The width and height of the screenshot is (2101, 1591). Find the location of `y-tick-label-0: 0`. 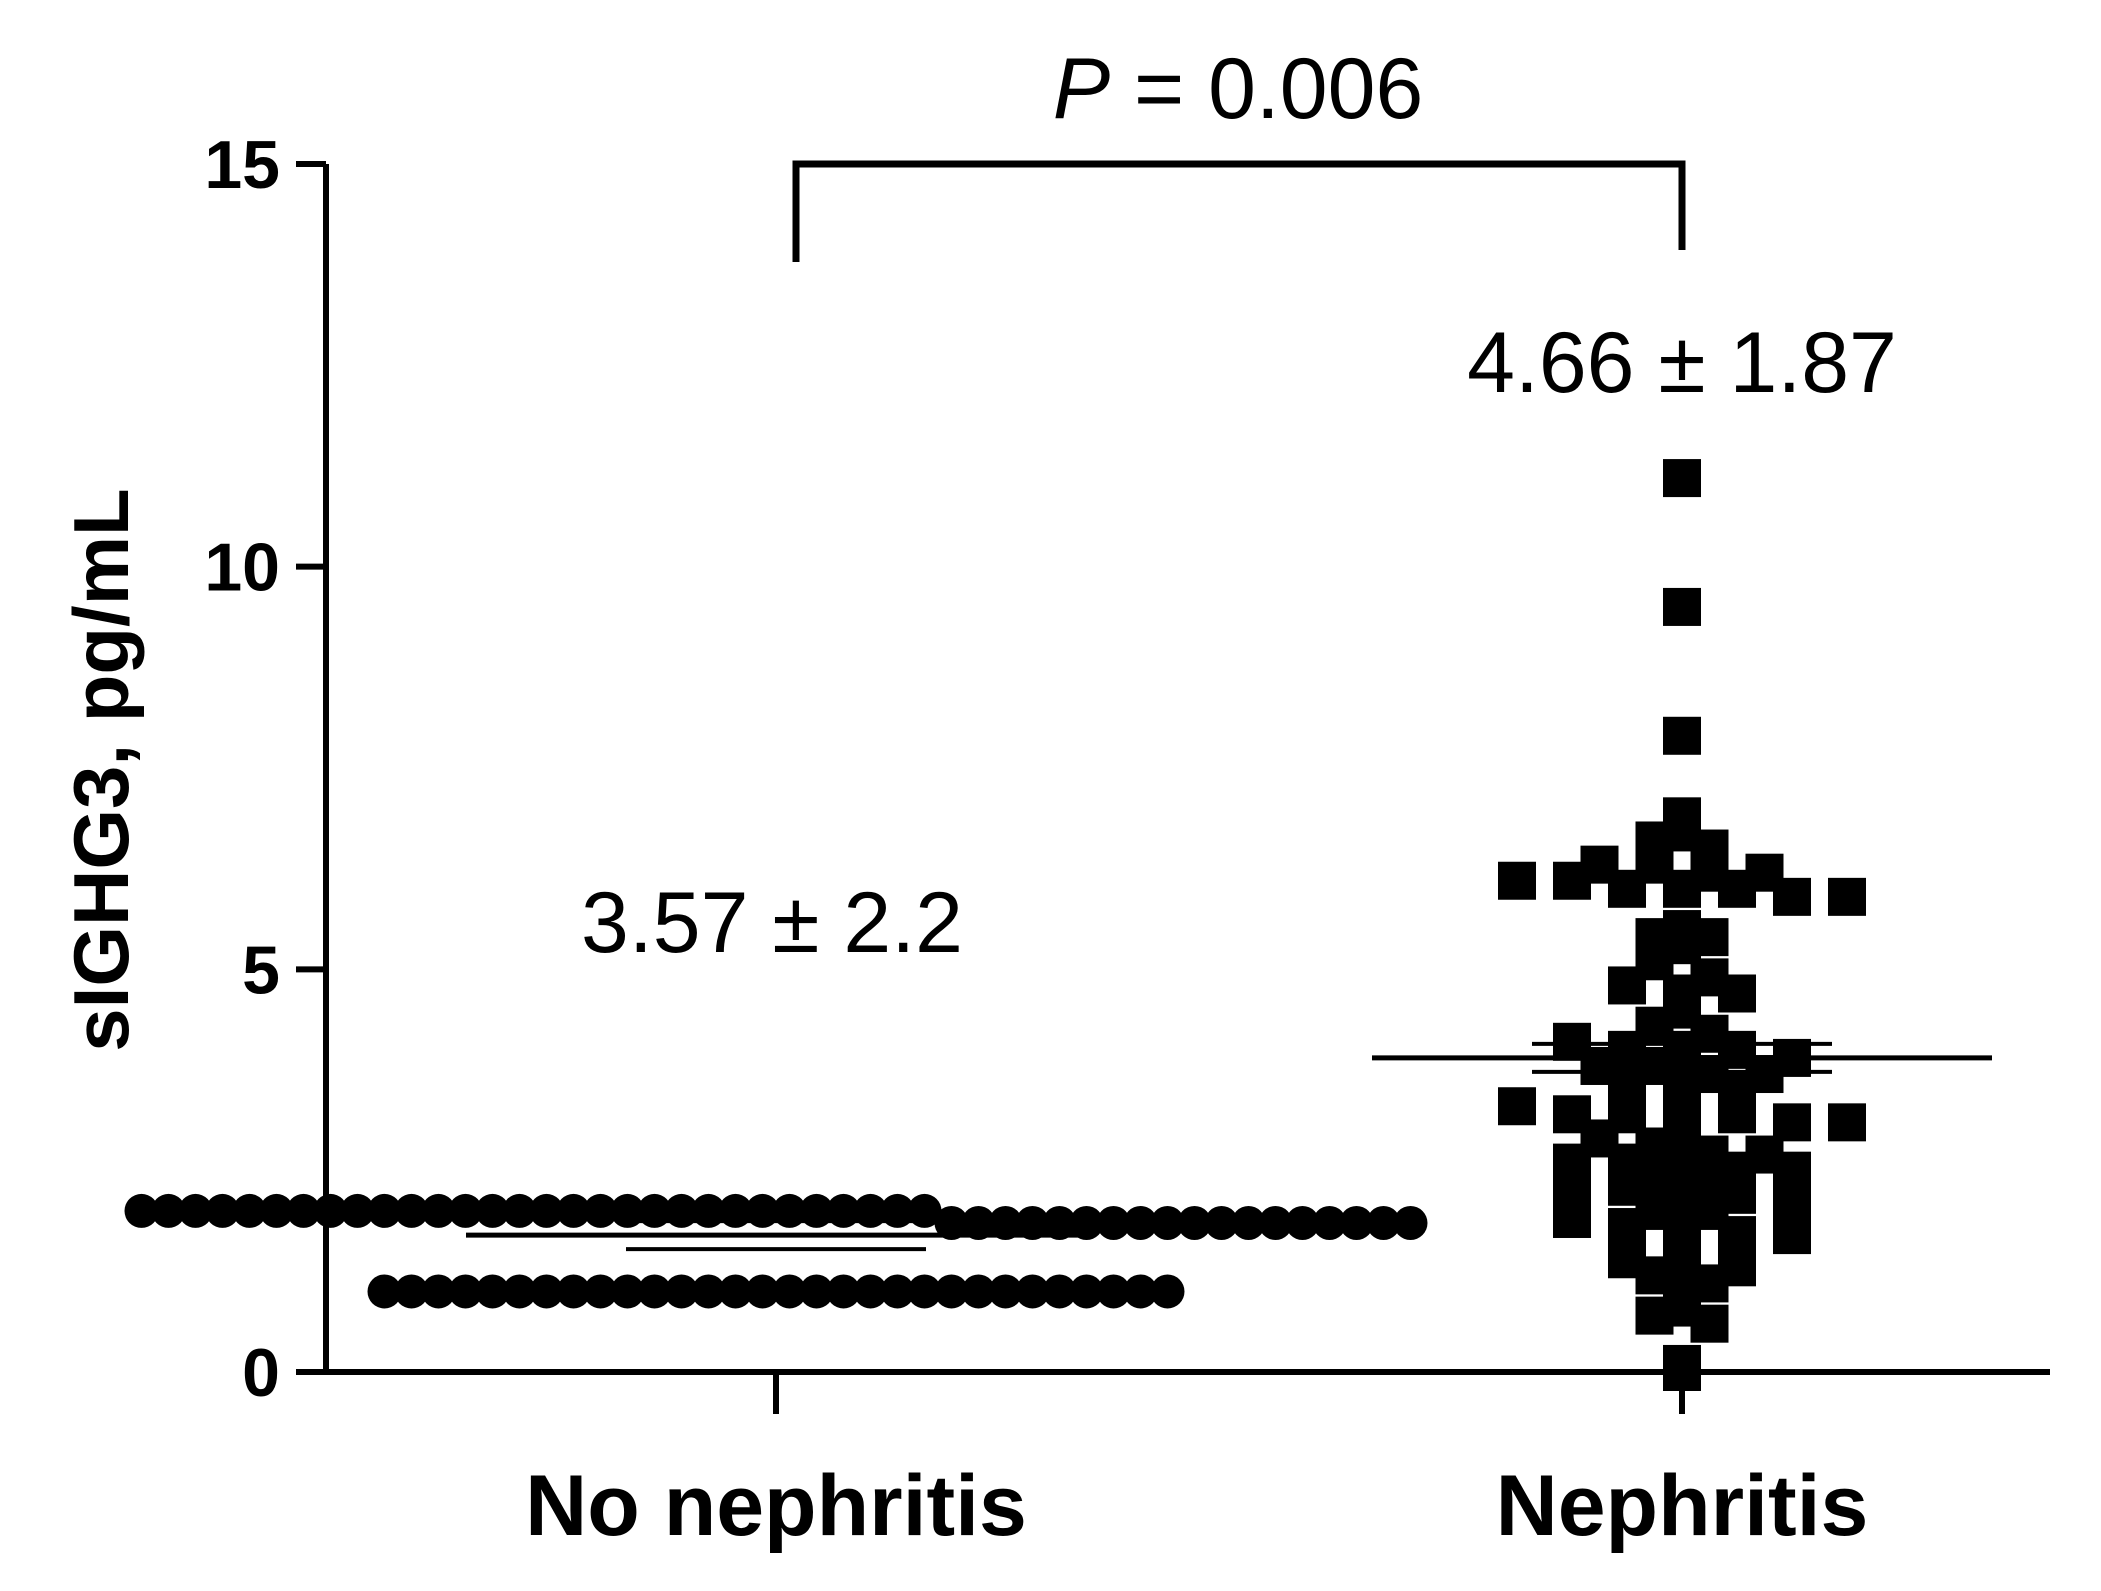

y-tick-label-0: 0 is located at coordinates (261, 1373).